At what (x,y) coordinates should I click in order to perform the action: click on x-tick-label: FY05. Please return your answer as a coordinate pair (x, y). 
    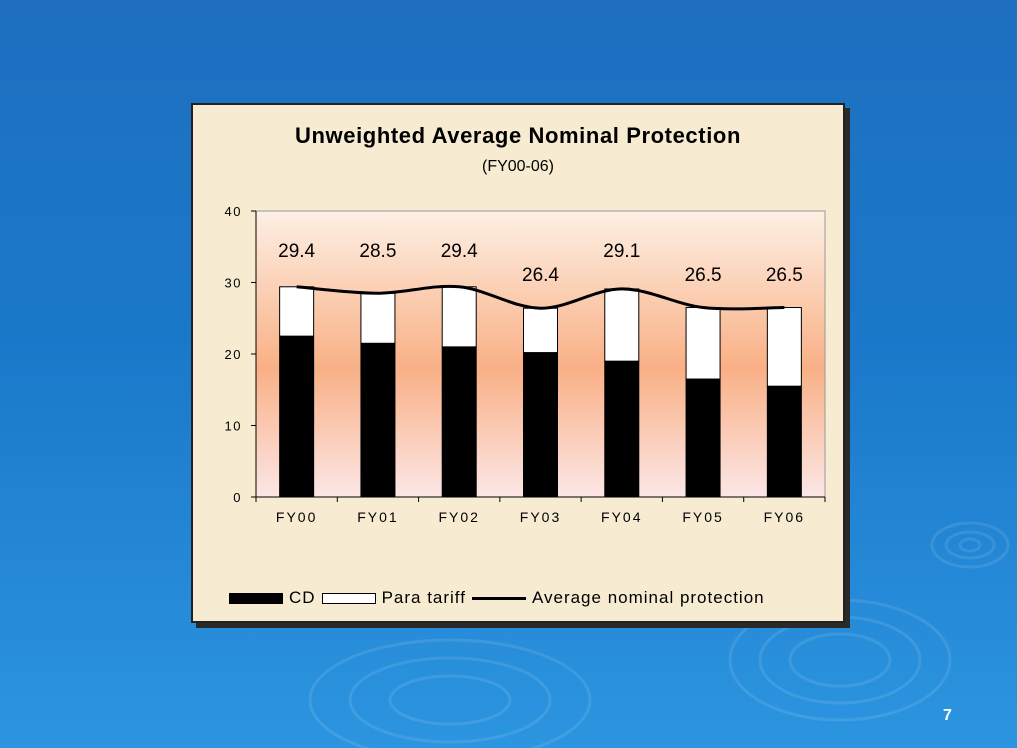
    Looking at the image, I should click on (702, 517).